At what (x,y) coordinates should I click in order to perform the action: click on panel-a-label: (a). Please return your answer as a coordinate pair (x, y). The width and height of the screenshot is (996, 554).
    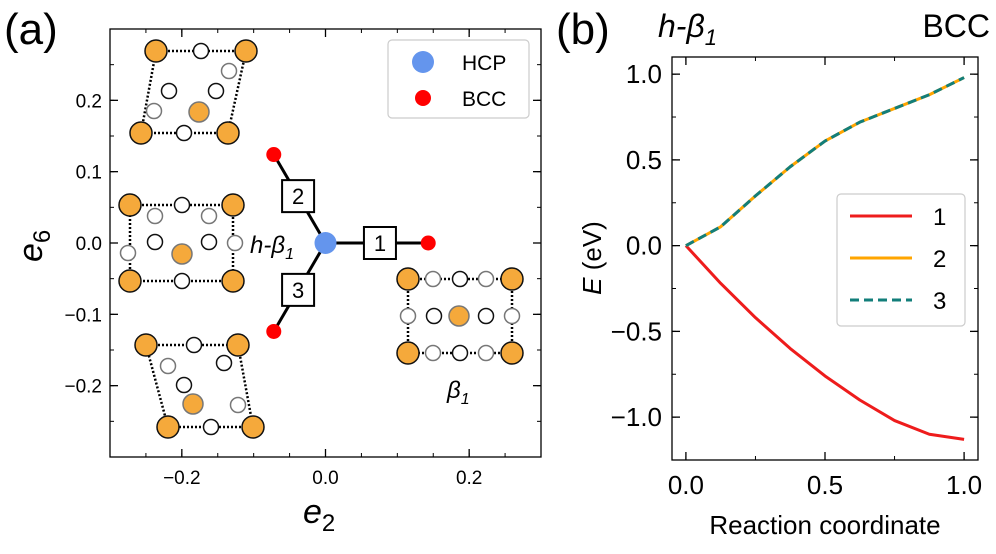
    Looking at the image, I should click on (31, 29).